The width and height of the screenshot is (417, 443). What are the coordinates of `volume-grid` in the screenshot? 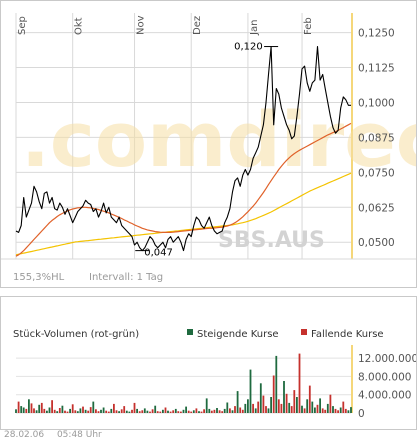 It's located at (184, 379).